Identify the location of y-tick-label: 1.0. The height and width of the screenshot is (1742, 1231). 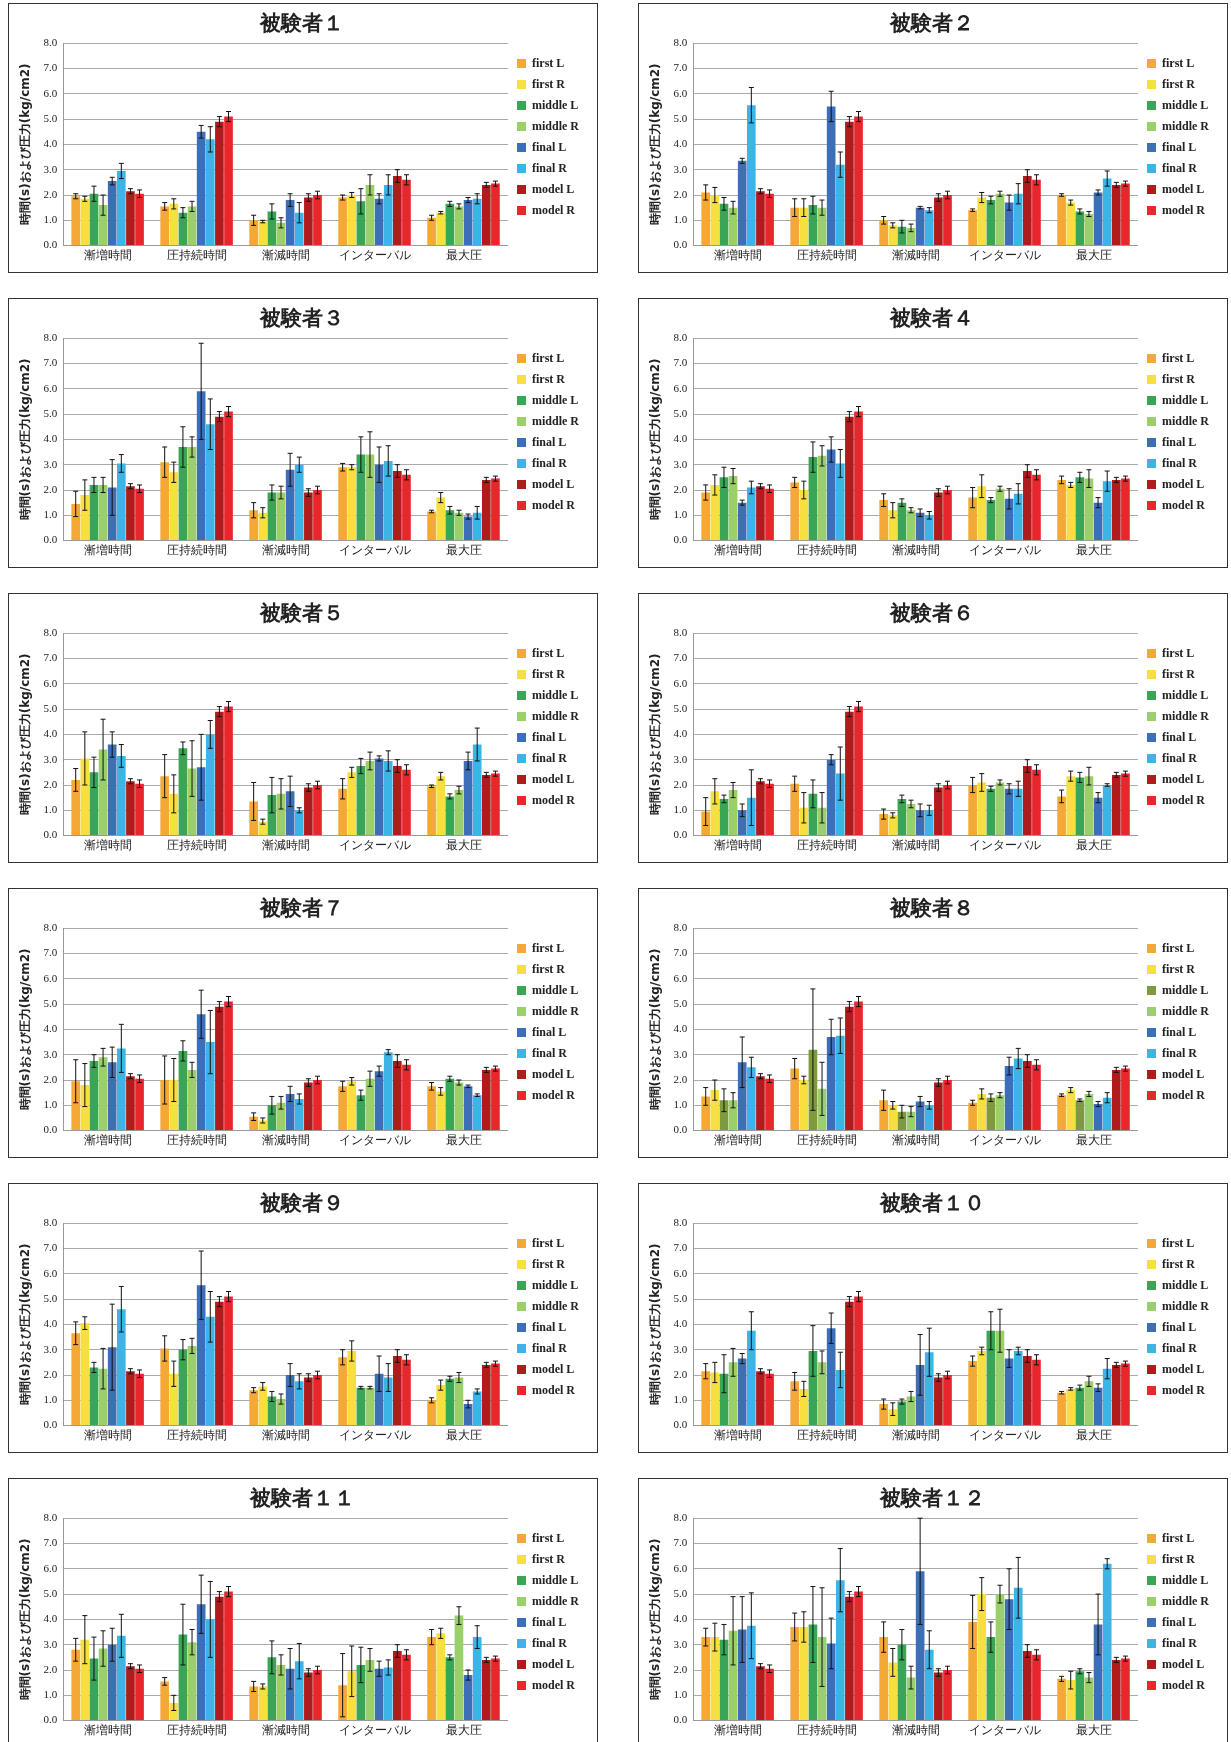
(50, 1399).